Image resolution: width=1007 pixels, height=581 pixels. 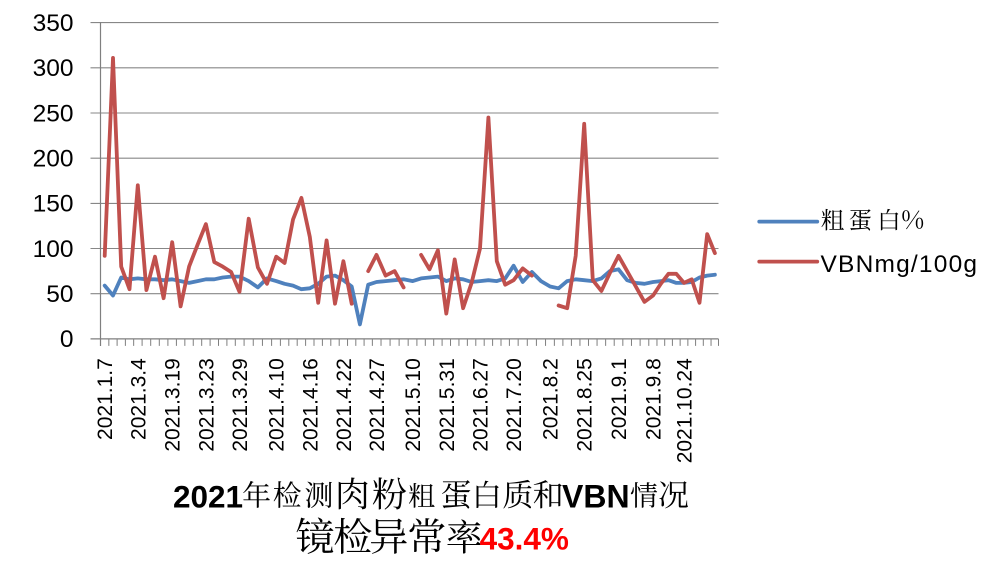 What do you see at coordinates (53, 249) in the screenshot?
I see `svg-text: 100` at bounding box center [53, 249].